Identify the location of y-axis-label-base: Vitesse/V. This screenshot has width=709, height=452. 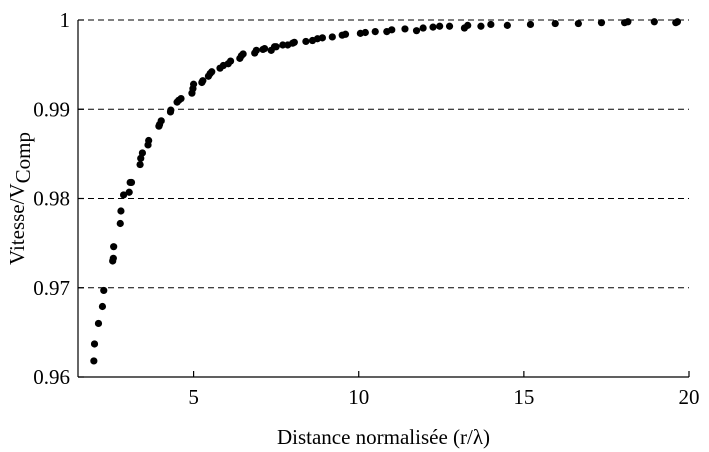
(17, 224).